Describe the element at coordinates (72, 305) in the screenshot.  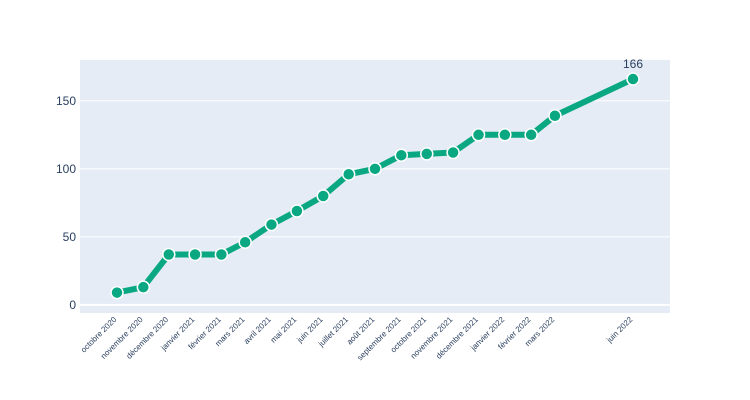
I see `y-tick-label: 0` at that location.